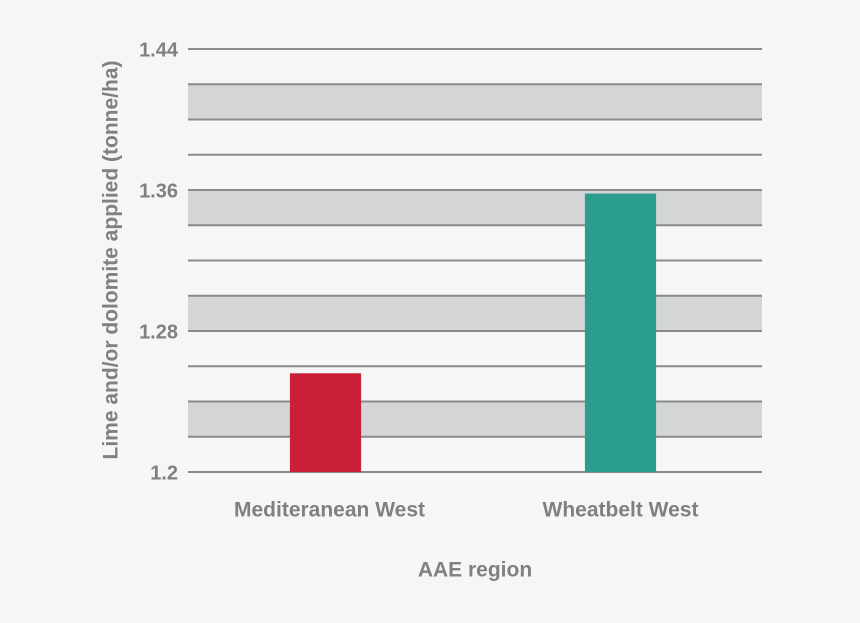 The height and width of the screenshot is (623, 860). Describe the element at coordinates (158, 191) in the screenshot. I see `y-tick-label: 1.36` at that location.